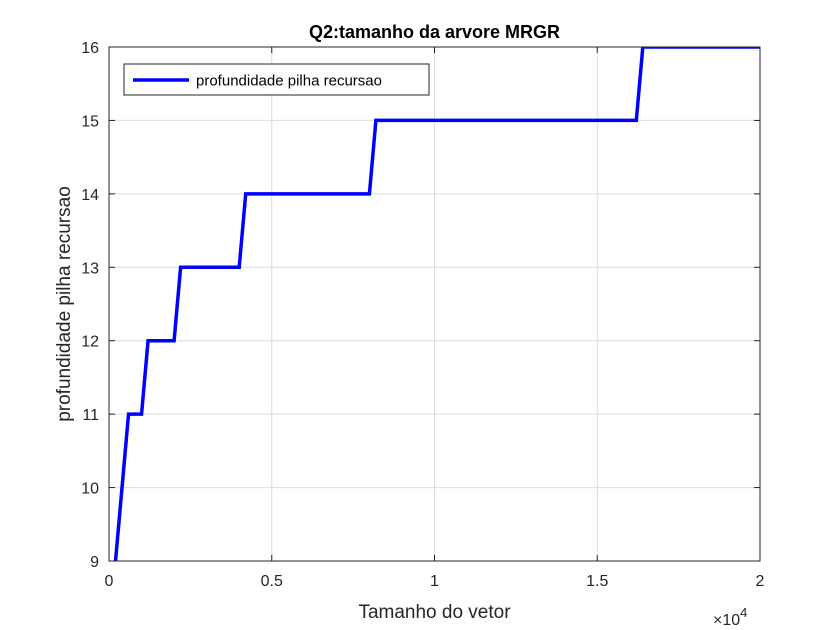 The width and height of the screenshot is (840, 630). Describe the element at coordinates (90, 195) in the screenshot. I see `y-tick-label: 14` at that location.